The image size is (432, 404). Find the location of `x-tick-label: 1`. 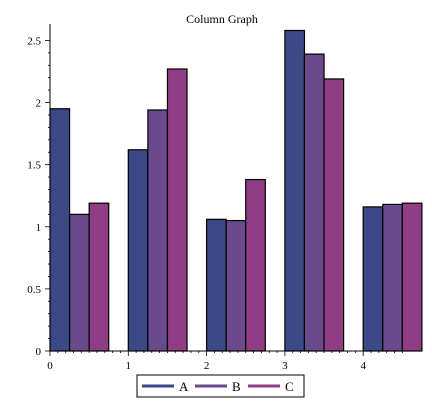

x-tick-label: 1 is located at coordinates (129, 366).